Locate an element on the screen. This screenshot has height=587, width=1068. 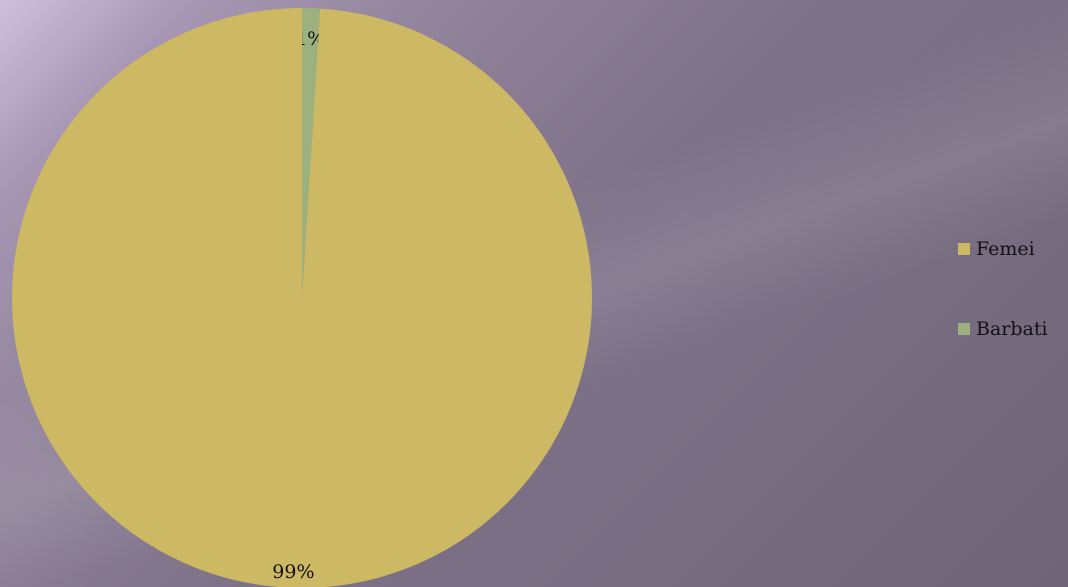
legend-swatch-femei is located at coordinates (964, 249).